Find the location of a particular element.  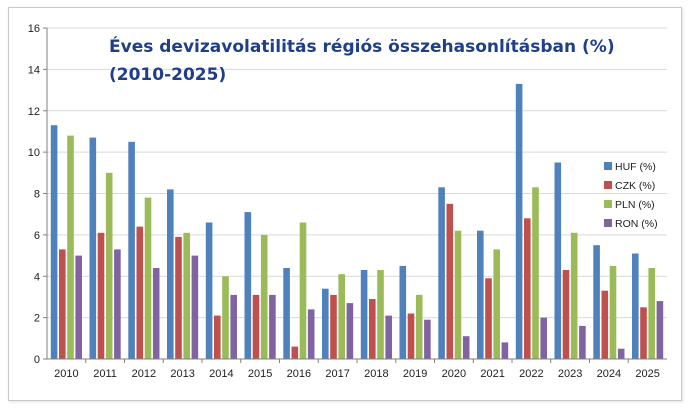

bar-pln-2012 is located at coordinates (148, 278).